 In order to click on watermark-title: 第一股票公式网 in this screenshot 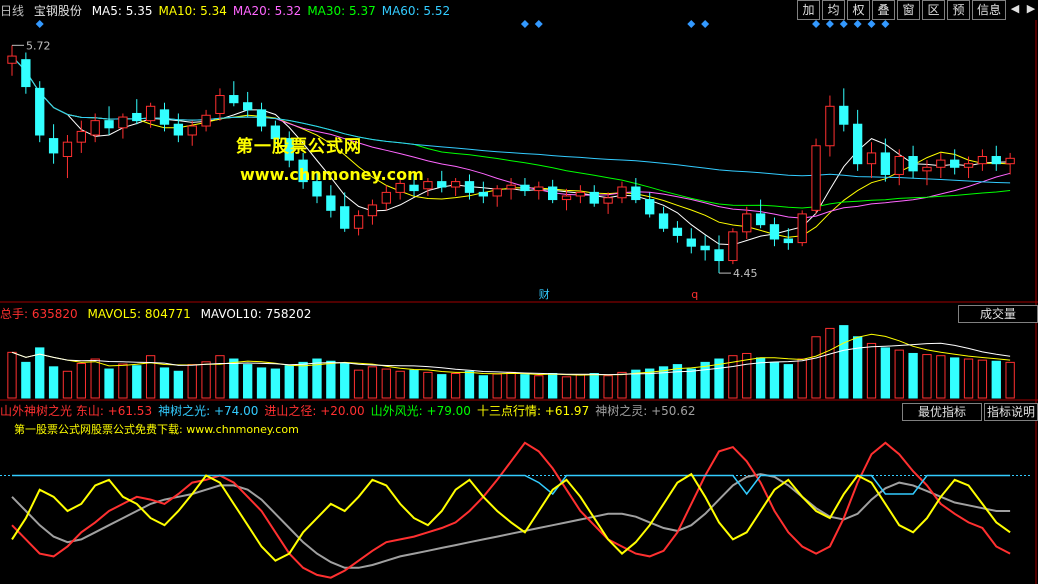, I will do `click(299, 147)`.